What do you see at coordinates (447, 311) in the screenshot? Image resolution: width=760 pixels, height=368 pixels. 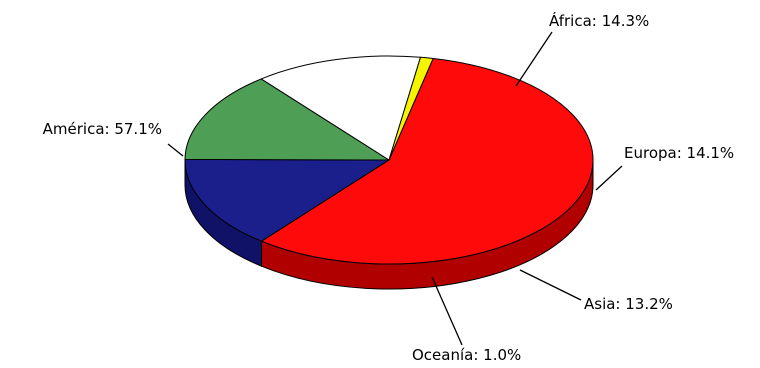 I see `leader-line-oceania` at bounding box center [447, 311].